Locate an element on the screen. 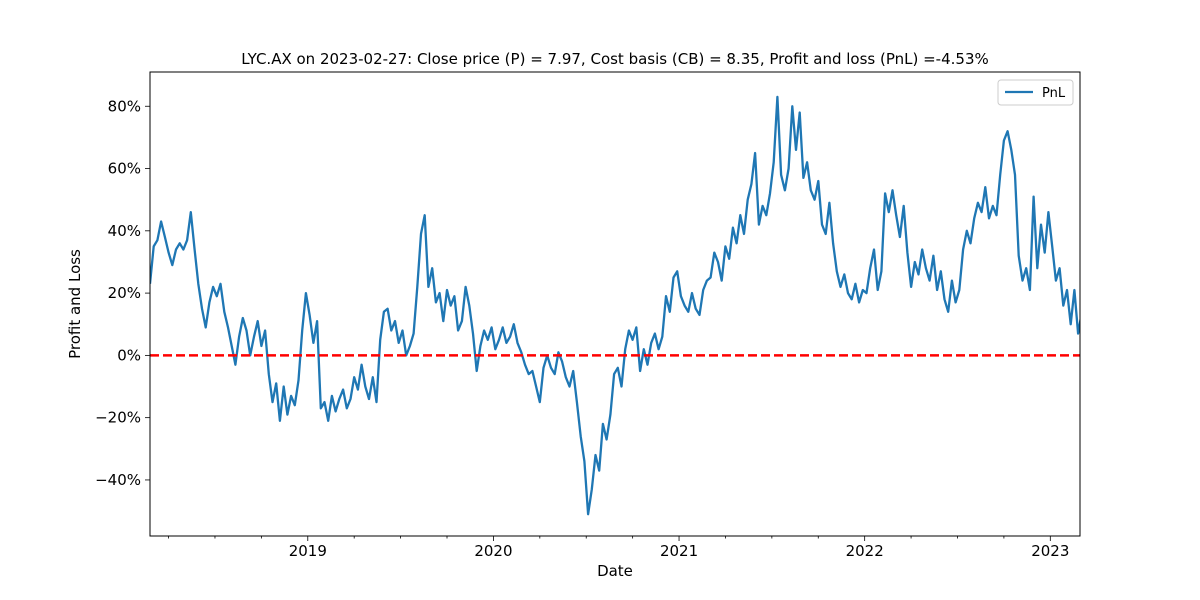 The height and width of the screenshot is (600, 1200). x-tick-label: 2019 is located at coordinates (308, 551).